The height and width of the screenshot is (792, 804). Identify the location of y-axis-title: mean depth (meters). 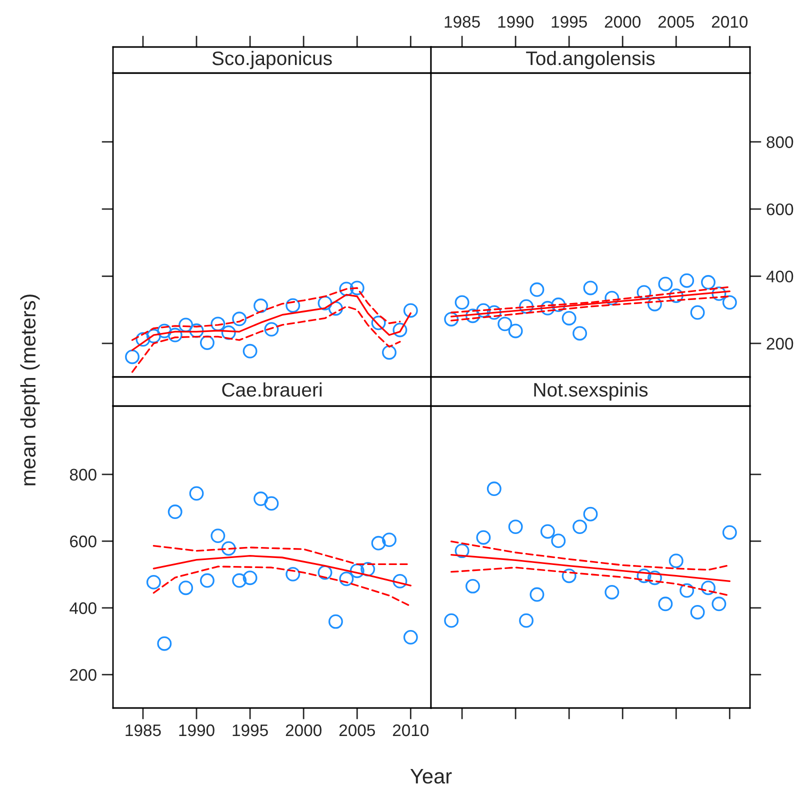
(30, 390).